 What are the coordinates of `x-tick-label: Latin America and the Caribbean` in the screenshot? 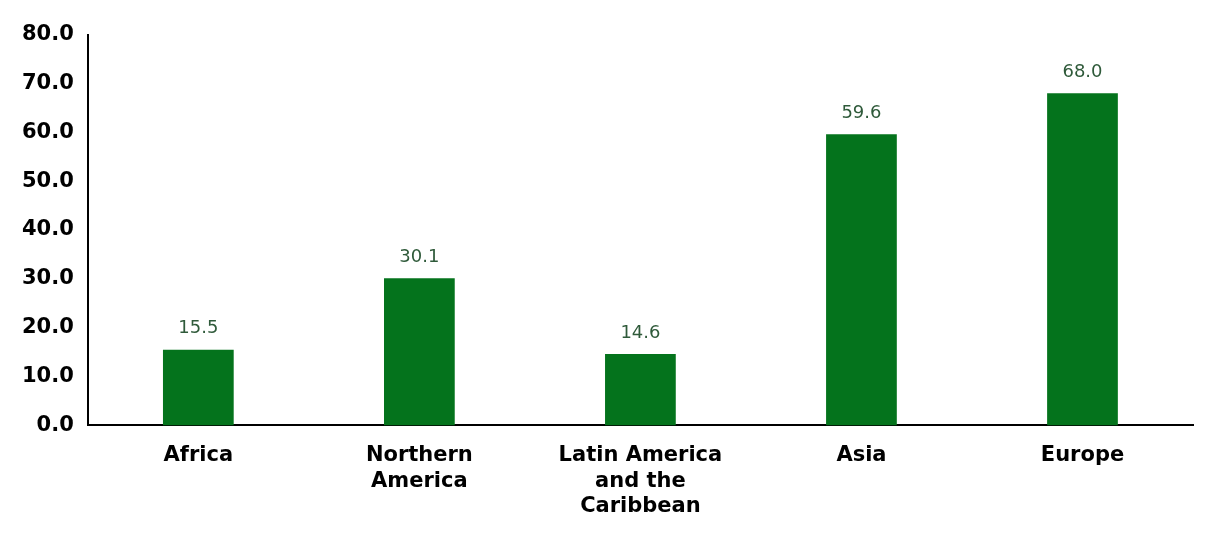 It's located at (640, 479).